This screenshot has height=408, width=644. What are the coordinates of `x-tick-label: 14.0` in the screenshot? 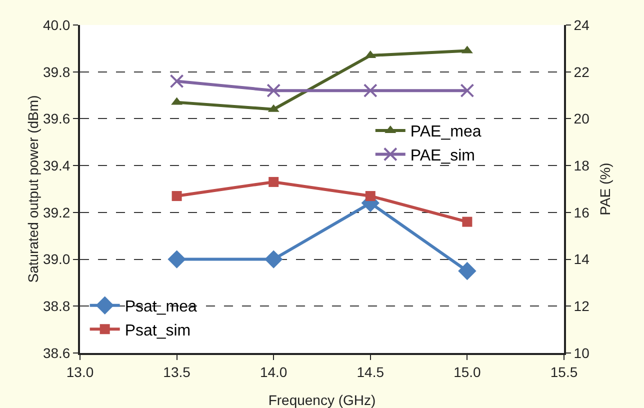 It's located at (274, 372).